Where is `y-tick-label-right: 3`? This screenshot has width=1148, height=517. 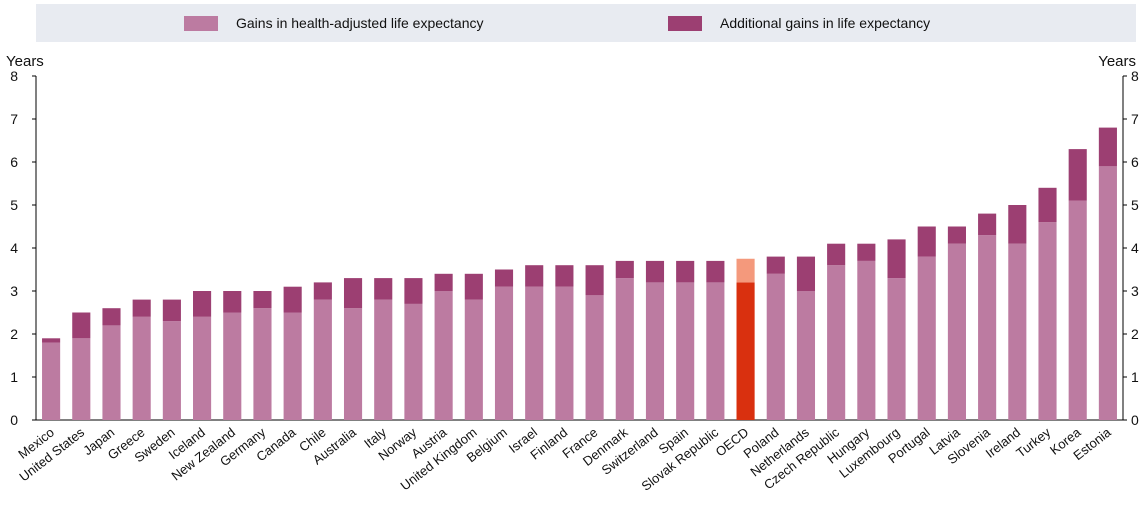 y-tick-label-right: 3 is located at coordinates (1135, 291).